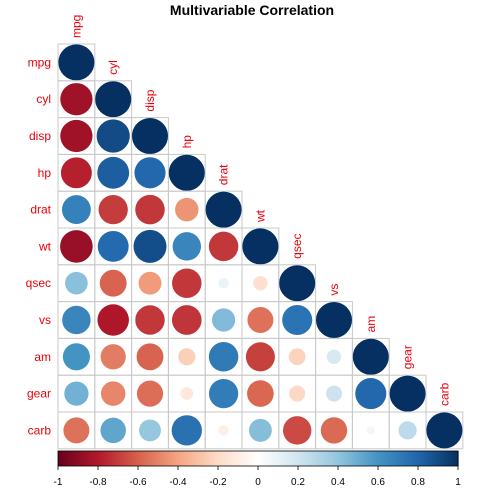 The image size is (504, 504). What do you see at coordinates (138, 482) in the screenshot?
I see `colorbar-tick-label: -0.6` at bounding box center [138, 482].